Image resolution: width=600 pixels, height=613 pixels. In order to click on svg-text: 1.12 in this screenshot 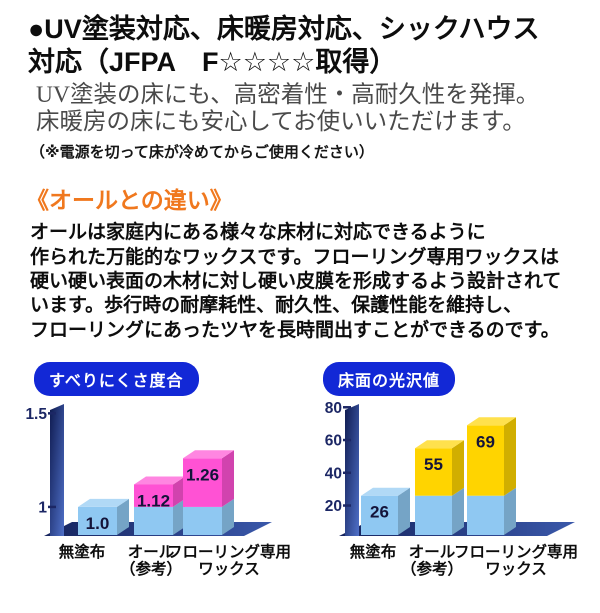, I will do `click(153, 500)`.